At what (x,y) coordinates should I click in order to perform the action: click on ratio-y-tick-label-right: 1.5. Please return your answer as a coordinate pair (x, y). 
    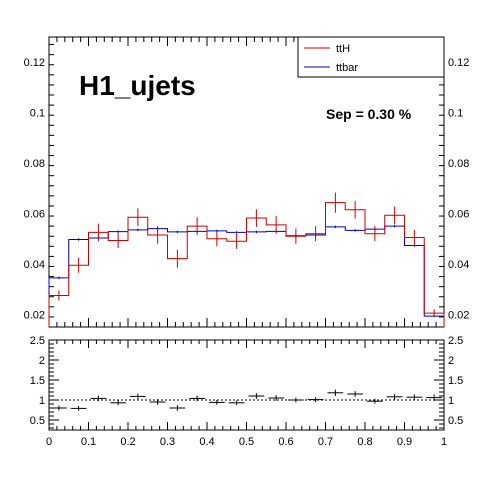
    Looking at the image, I should click on (455, 381).